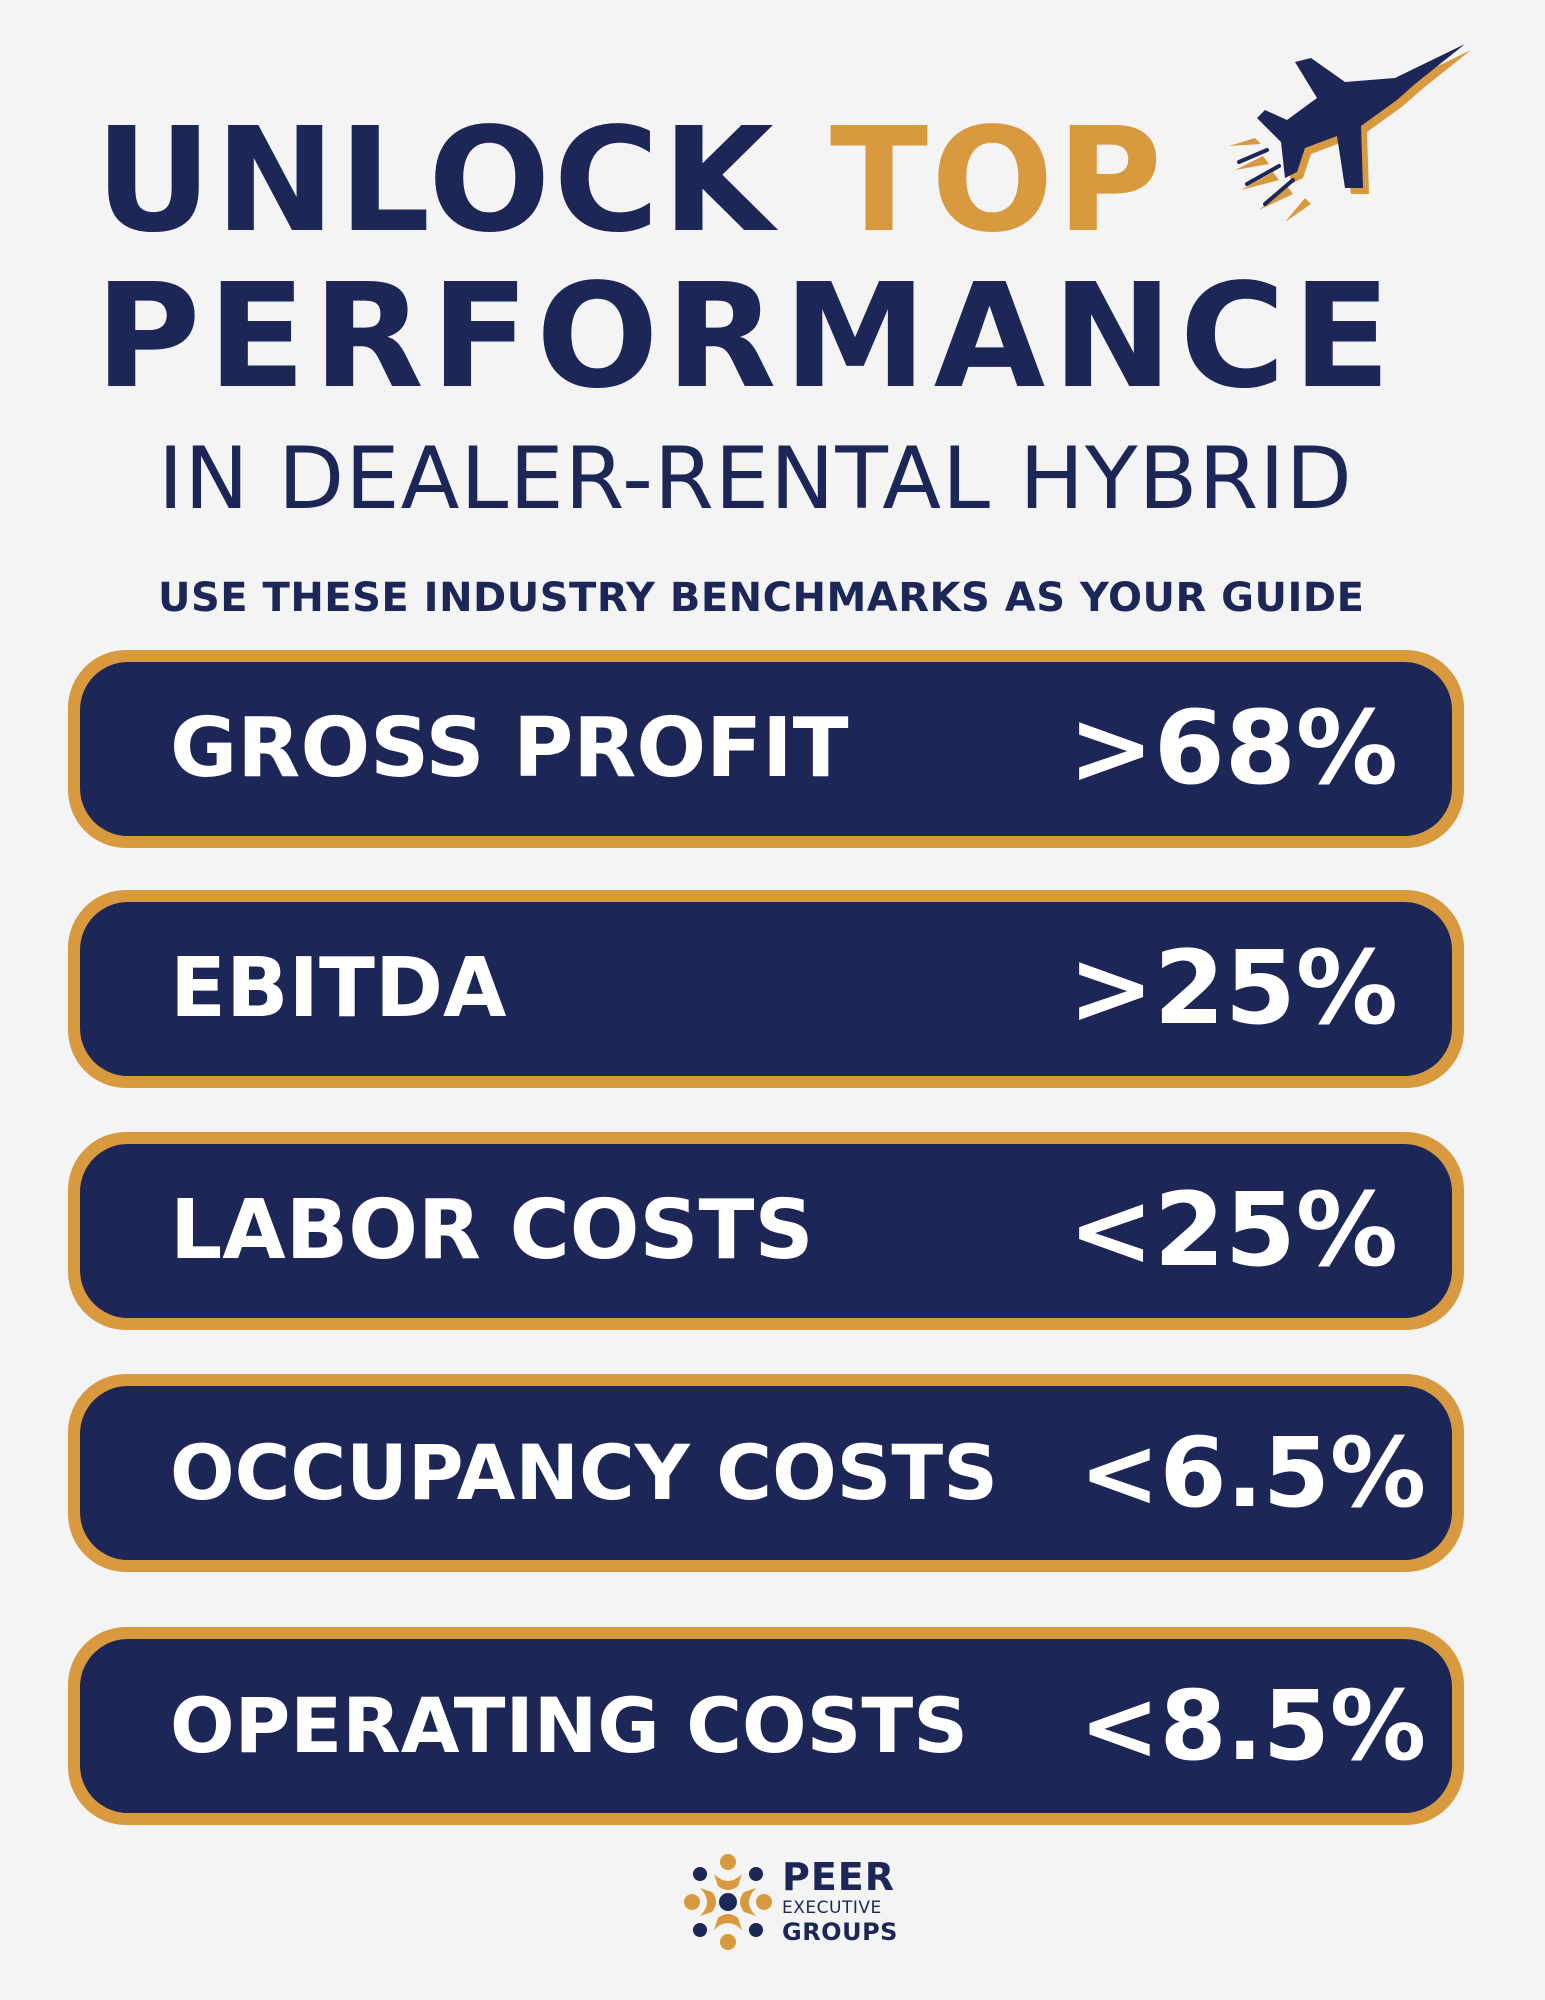 Image resolution: width=1545 pixels, height=2000 pixels. What do you see at coordinates (755, 479) in the screenshot?
I see `subtitle: IN DEALER-RENTAL HYBRID` at bounding box center [755, 479].